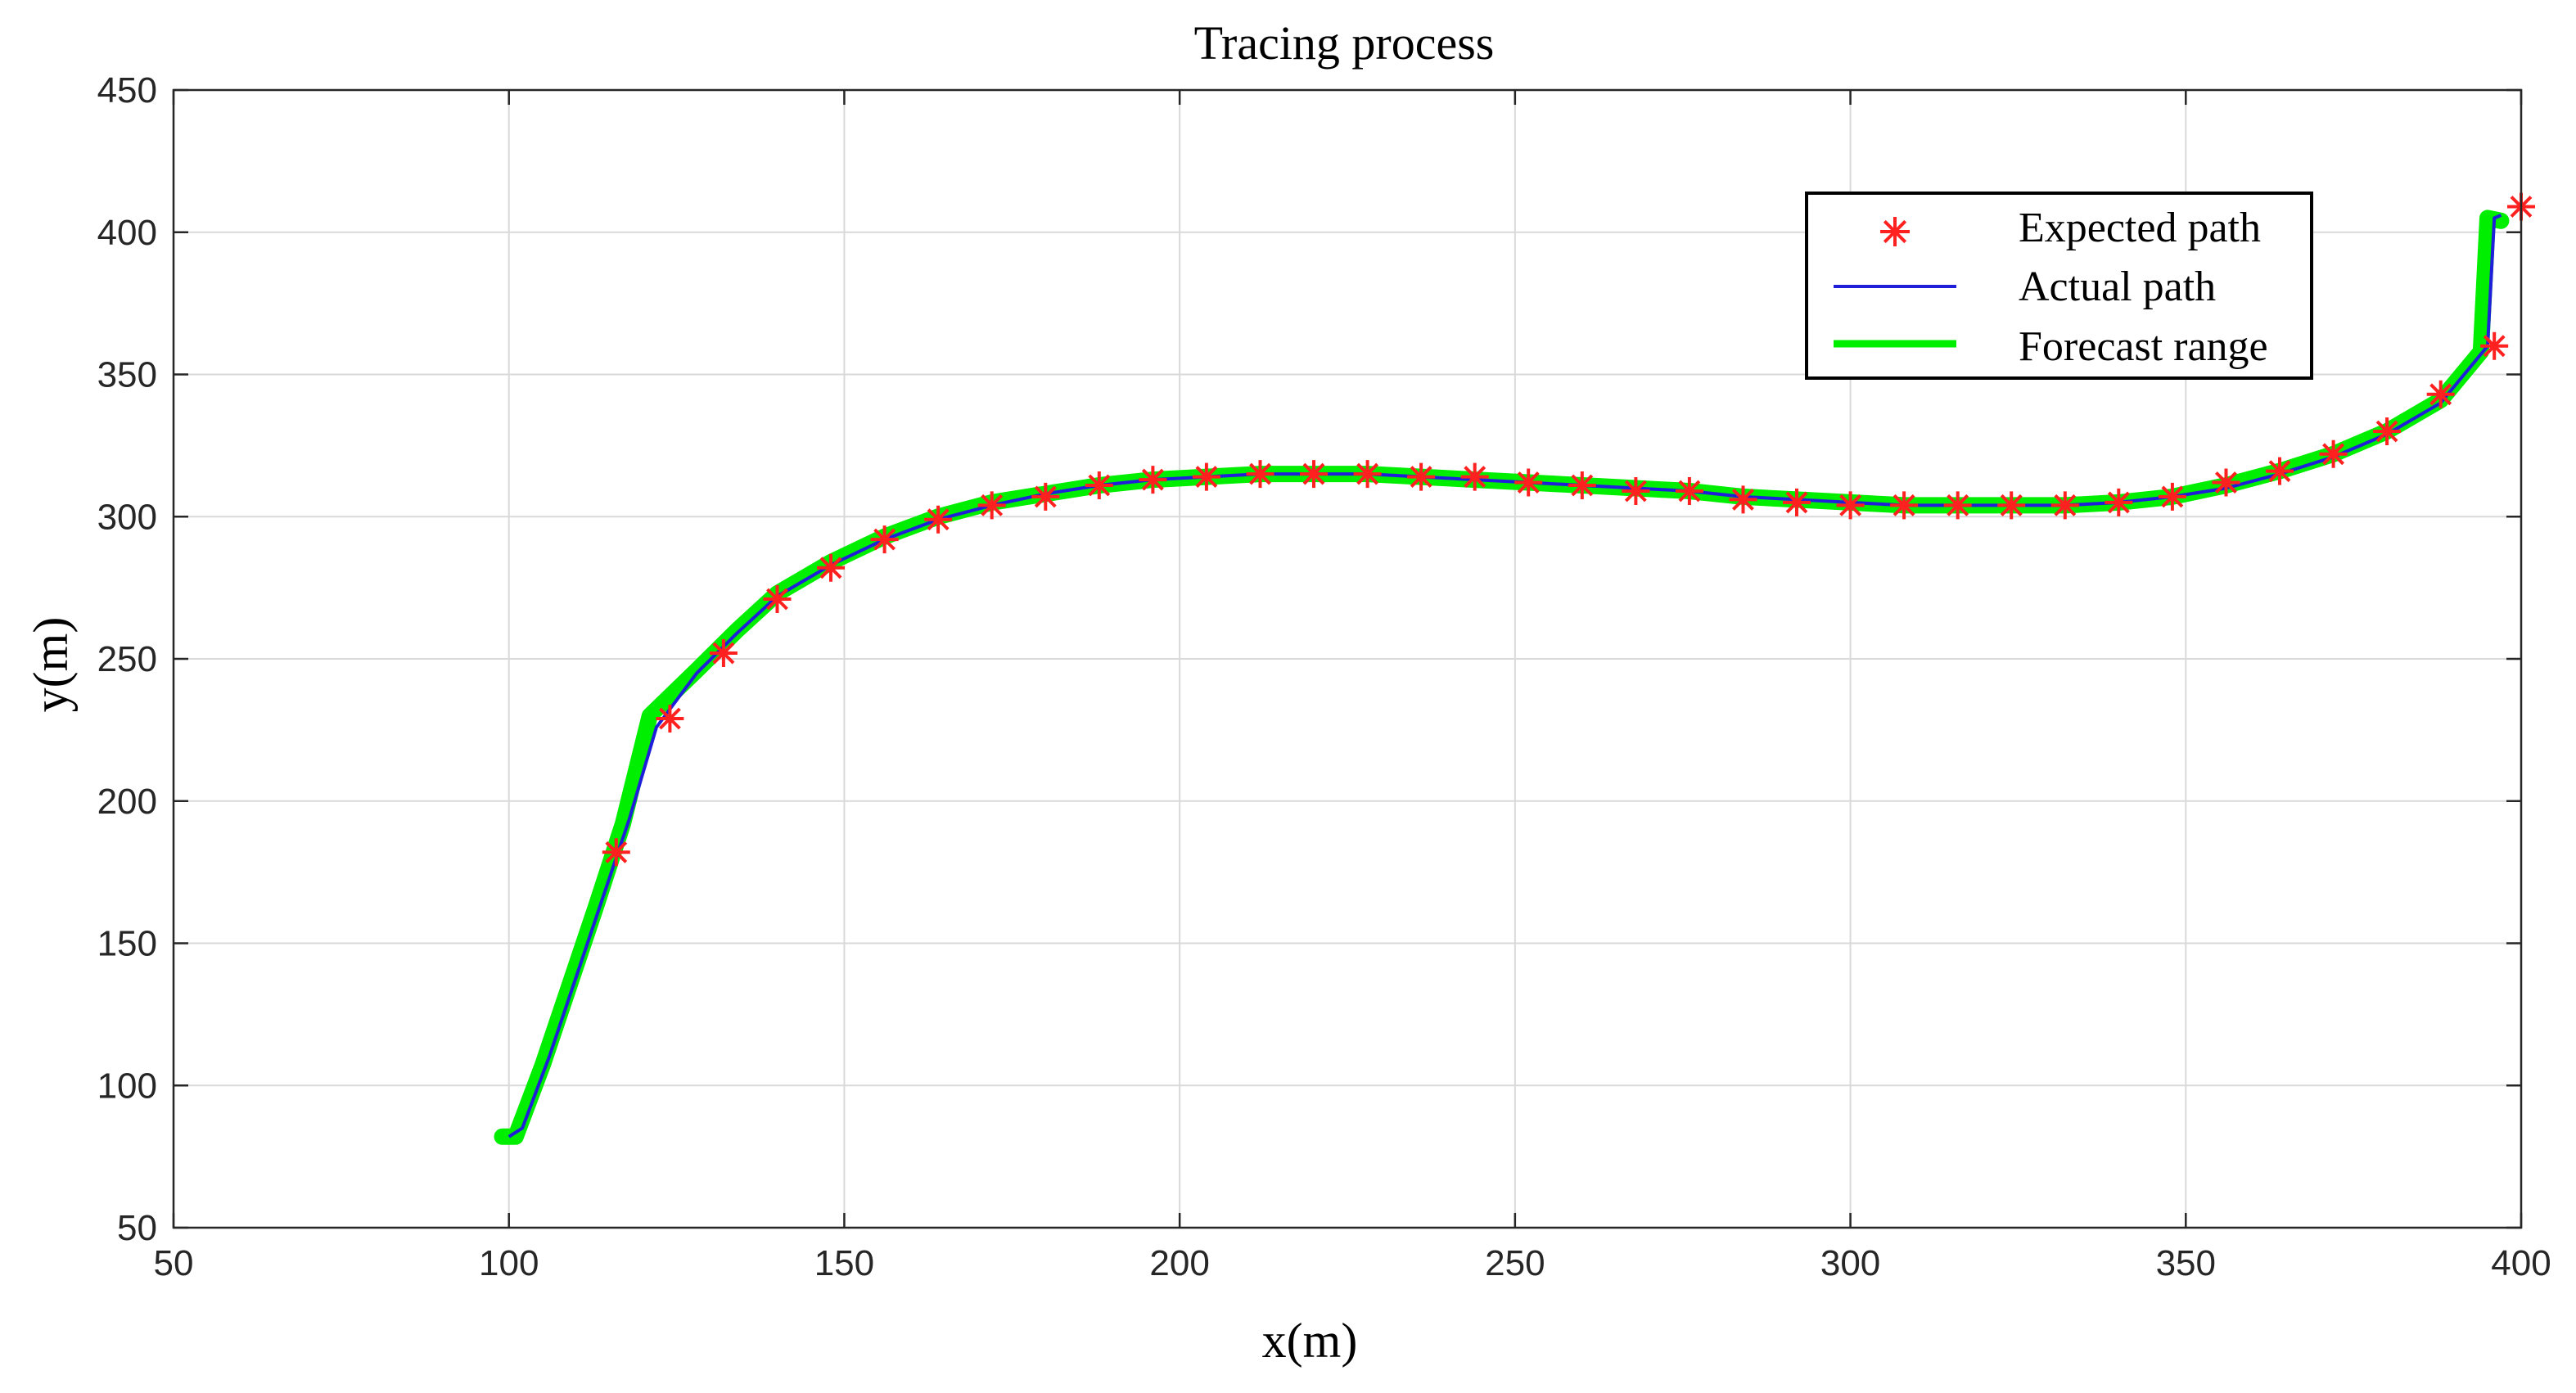 This screenshot has height=1393, width=2576. Describe the element at coordinates (127, 90) in the screenshot. I see `y-tick-label: 450` at that location.